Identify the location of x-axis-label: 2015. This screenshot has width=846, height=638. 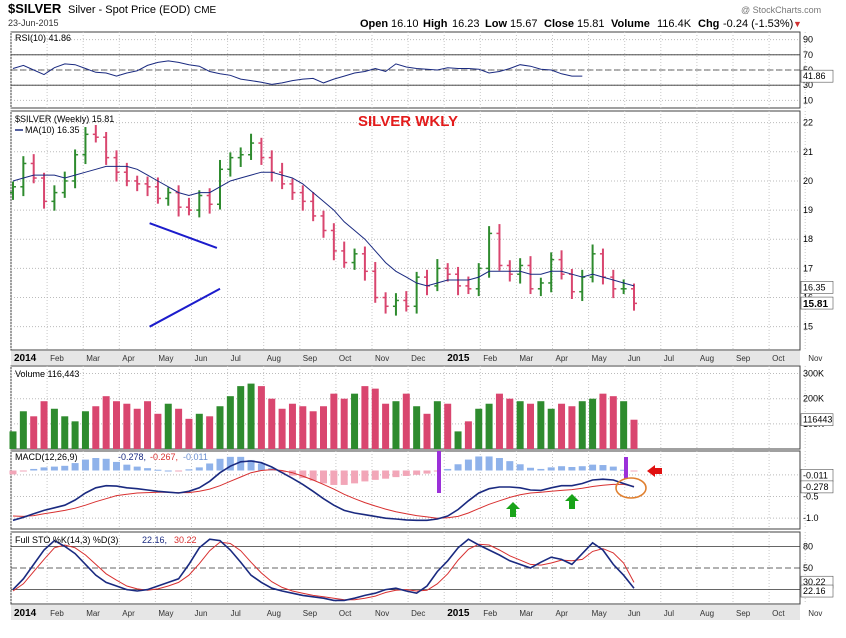
(458, 358).